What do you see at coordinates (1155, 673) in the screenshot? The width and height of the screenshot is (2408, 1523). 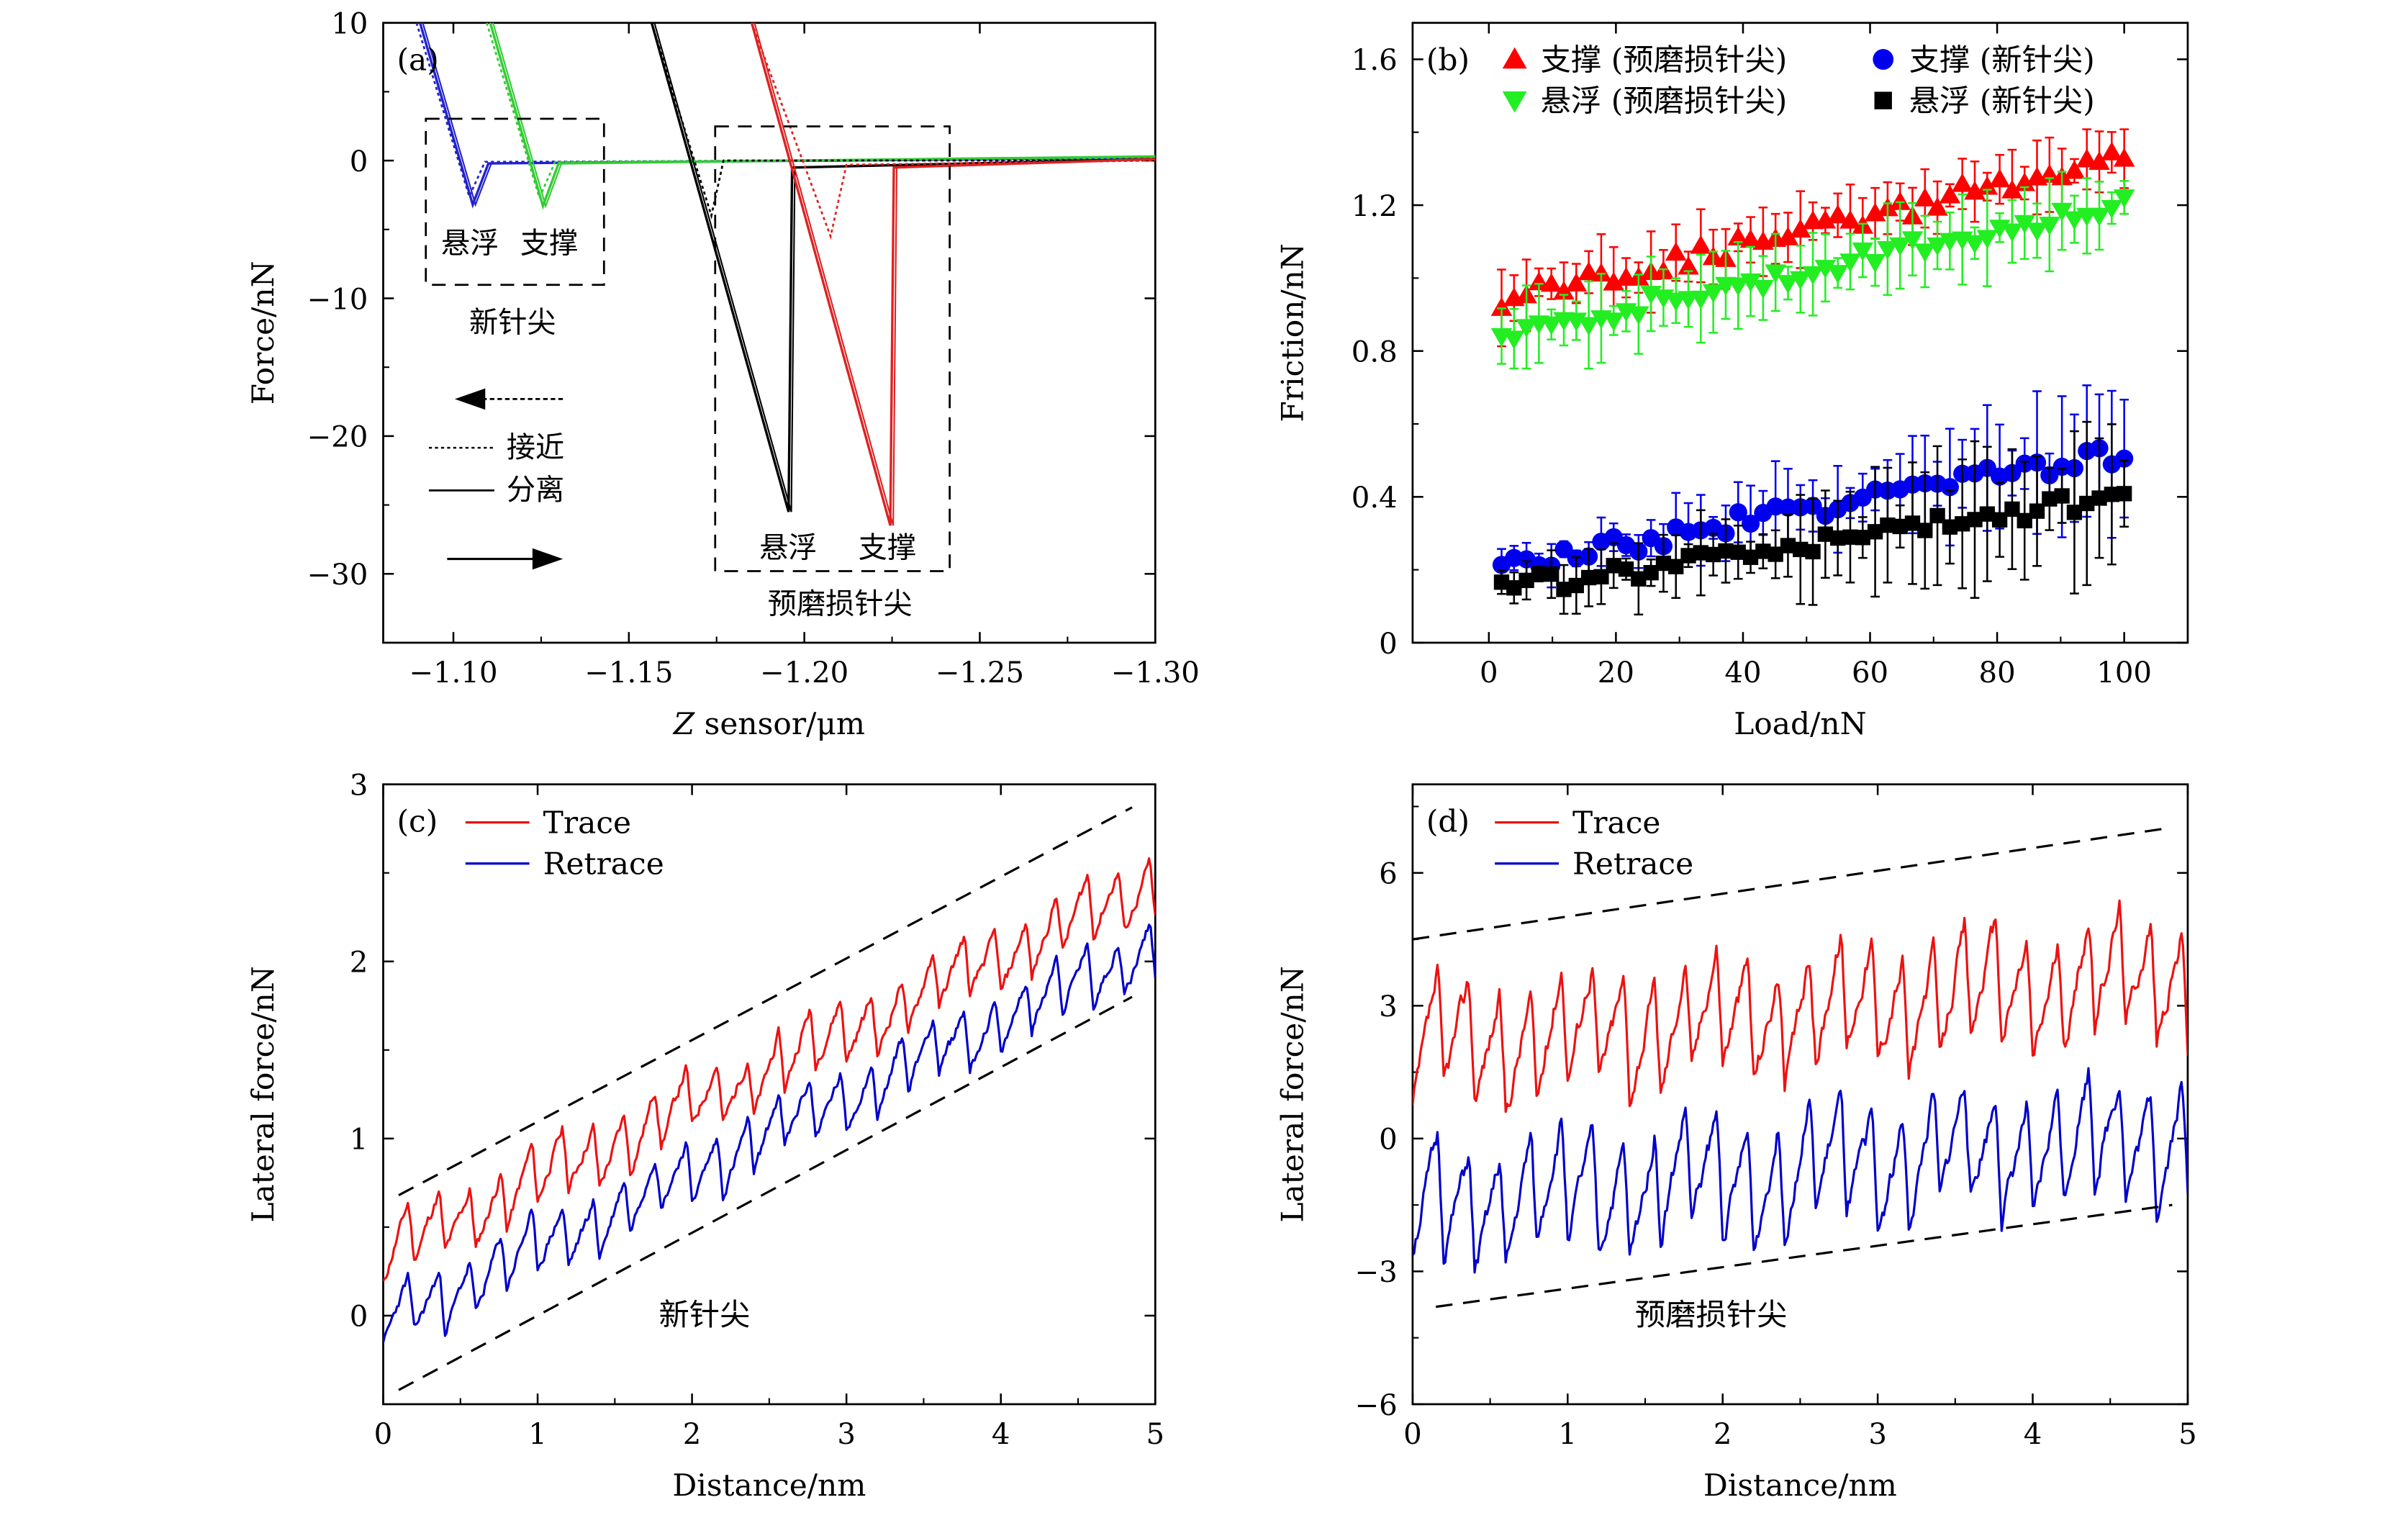 I see `x-tick-label: −1.30` at bounding box center [1155, 673].